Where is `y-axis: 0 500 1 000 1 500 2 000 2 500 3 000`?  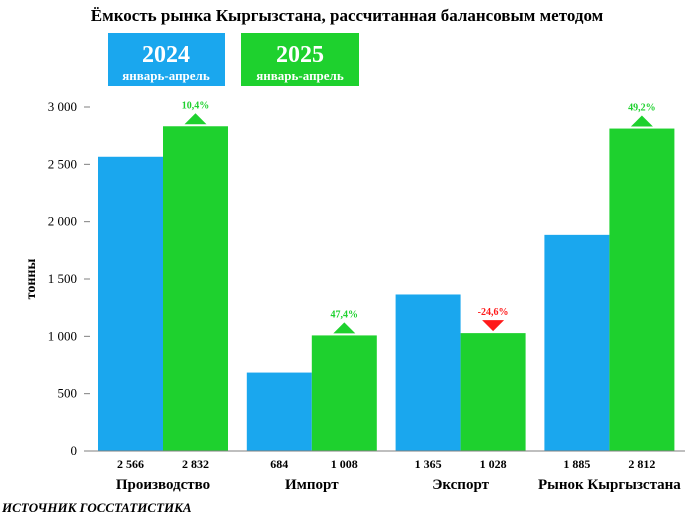 y-axis: 0 500 1 000 1 500 2 000 2 500 3 000 is located at coordinates (69, 278).